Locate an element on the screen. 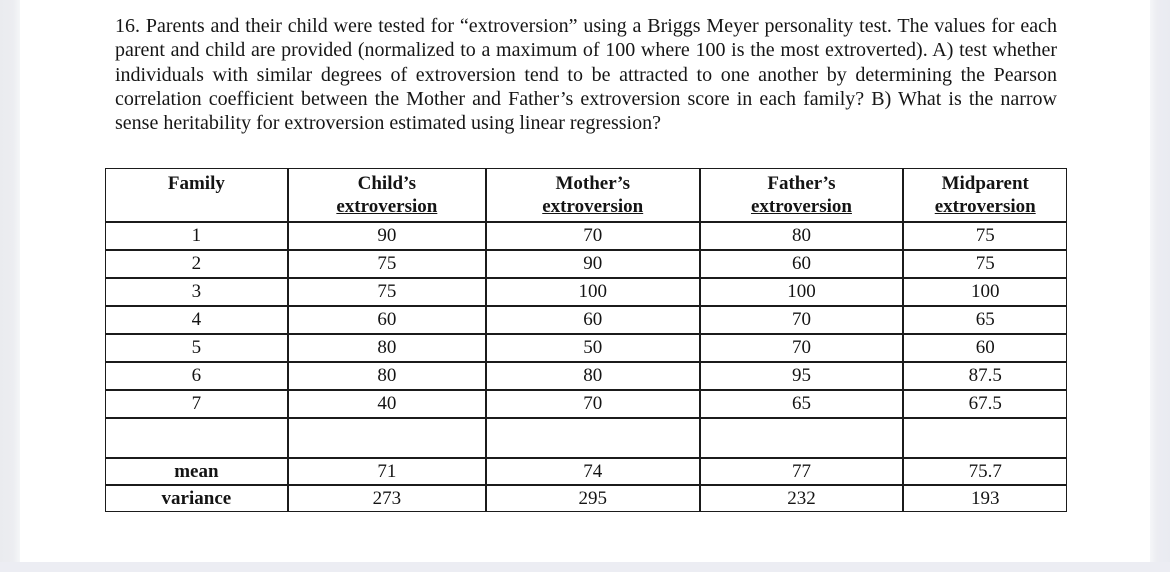 This screenshot has height=572, width=1170. table-cell: 40 is located at coordinates (386, 404).